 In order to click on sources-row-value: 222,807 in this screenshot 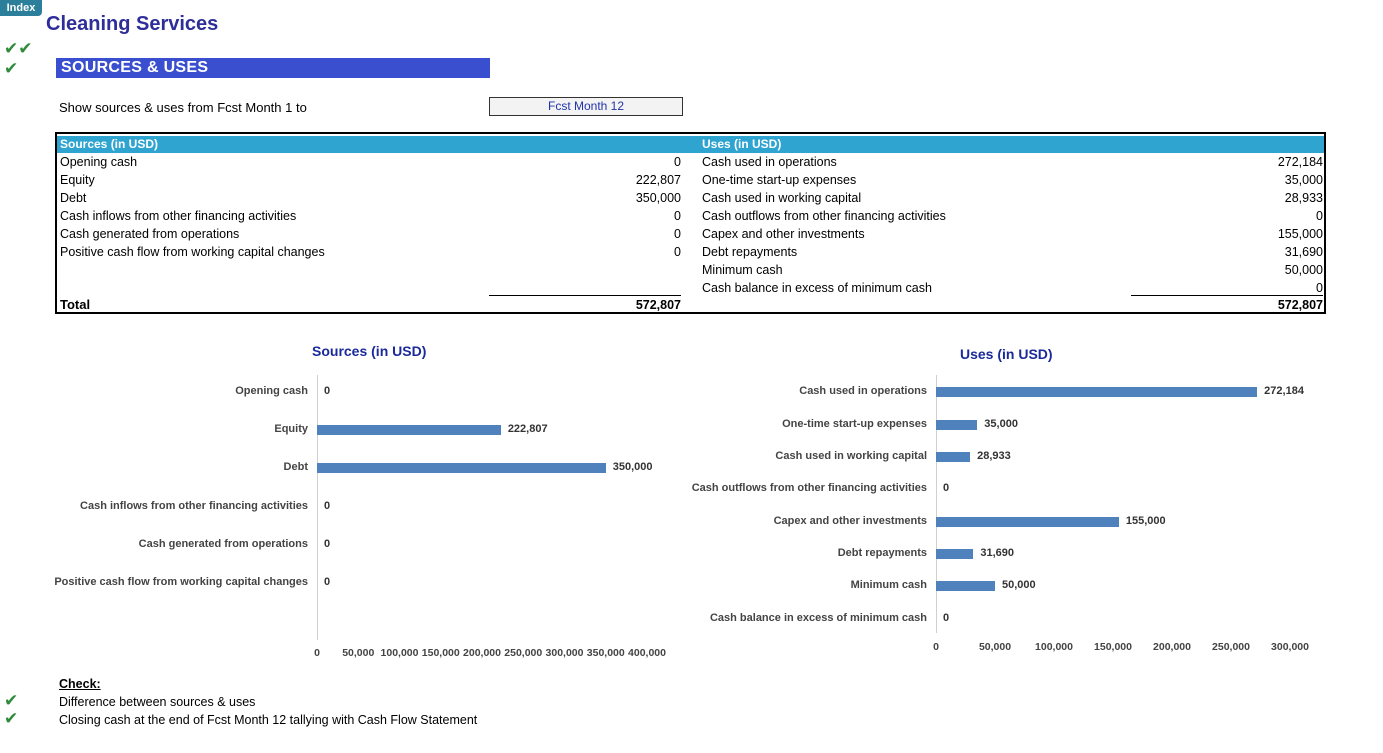, I will do `click(658, 180)`.